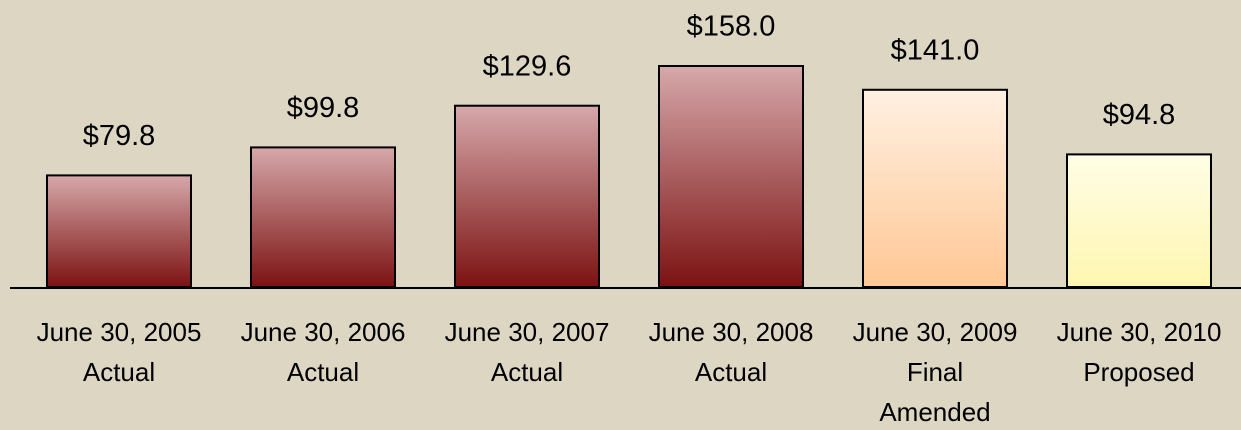 The image size is (1241, 430). I want to click on x-tick-label: June 30, 2007, so click(527, 332).